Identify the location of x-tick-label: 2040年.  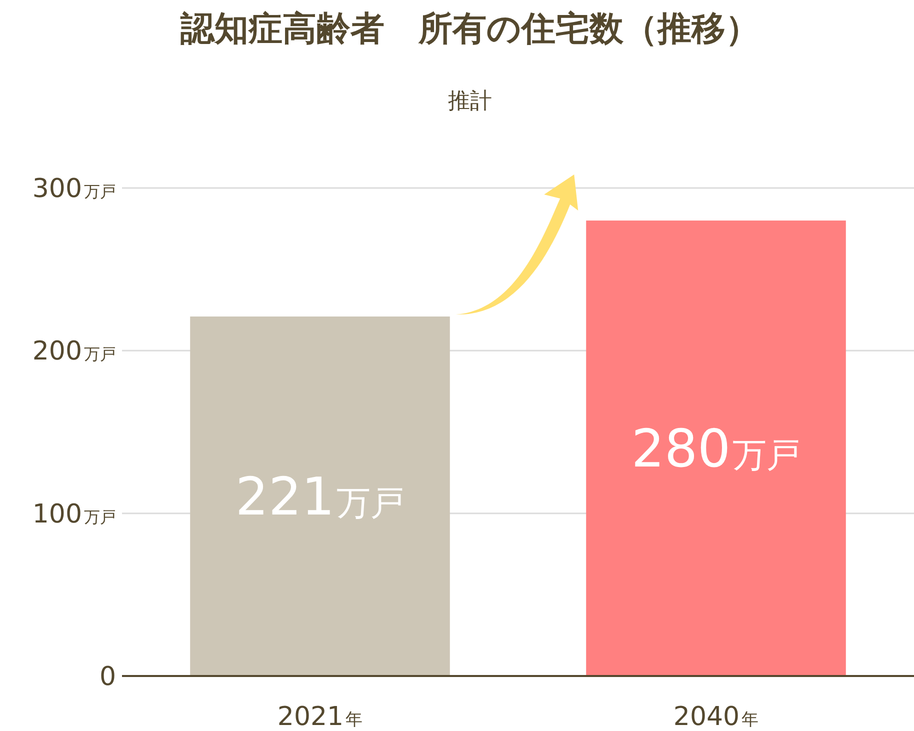
(716, 716).